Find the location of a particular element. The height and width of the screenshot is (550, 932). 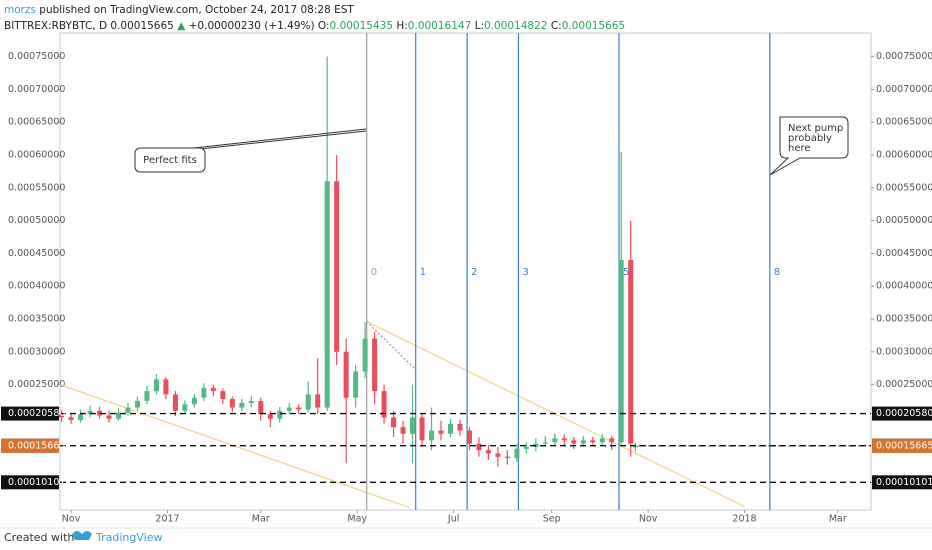

price-tag-right: 0.00020580 is located at coordinates (904, 413).